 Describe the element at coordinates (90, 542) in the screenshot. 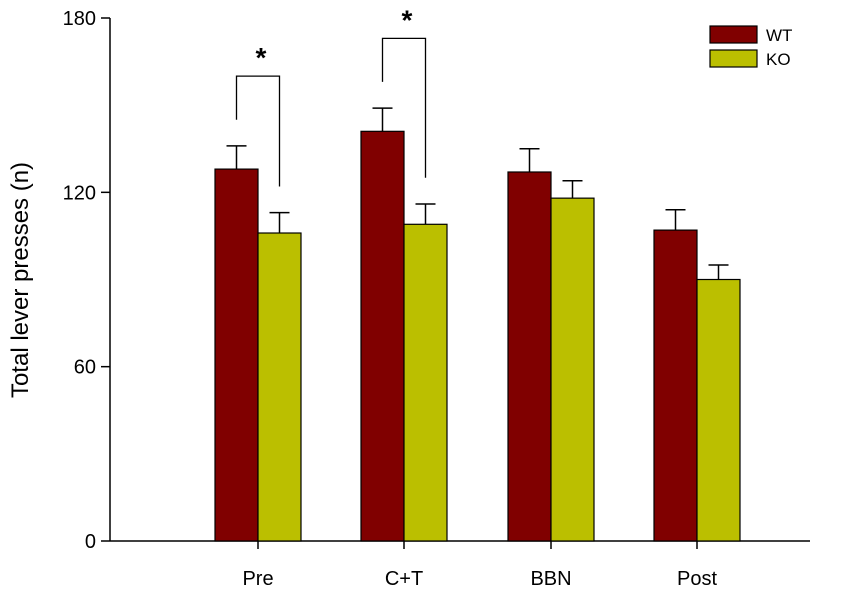

I see `y-tick-label: 0` at that location.